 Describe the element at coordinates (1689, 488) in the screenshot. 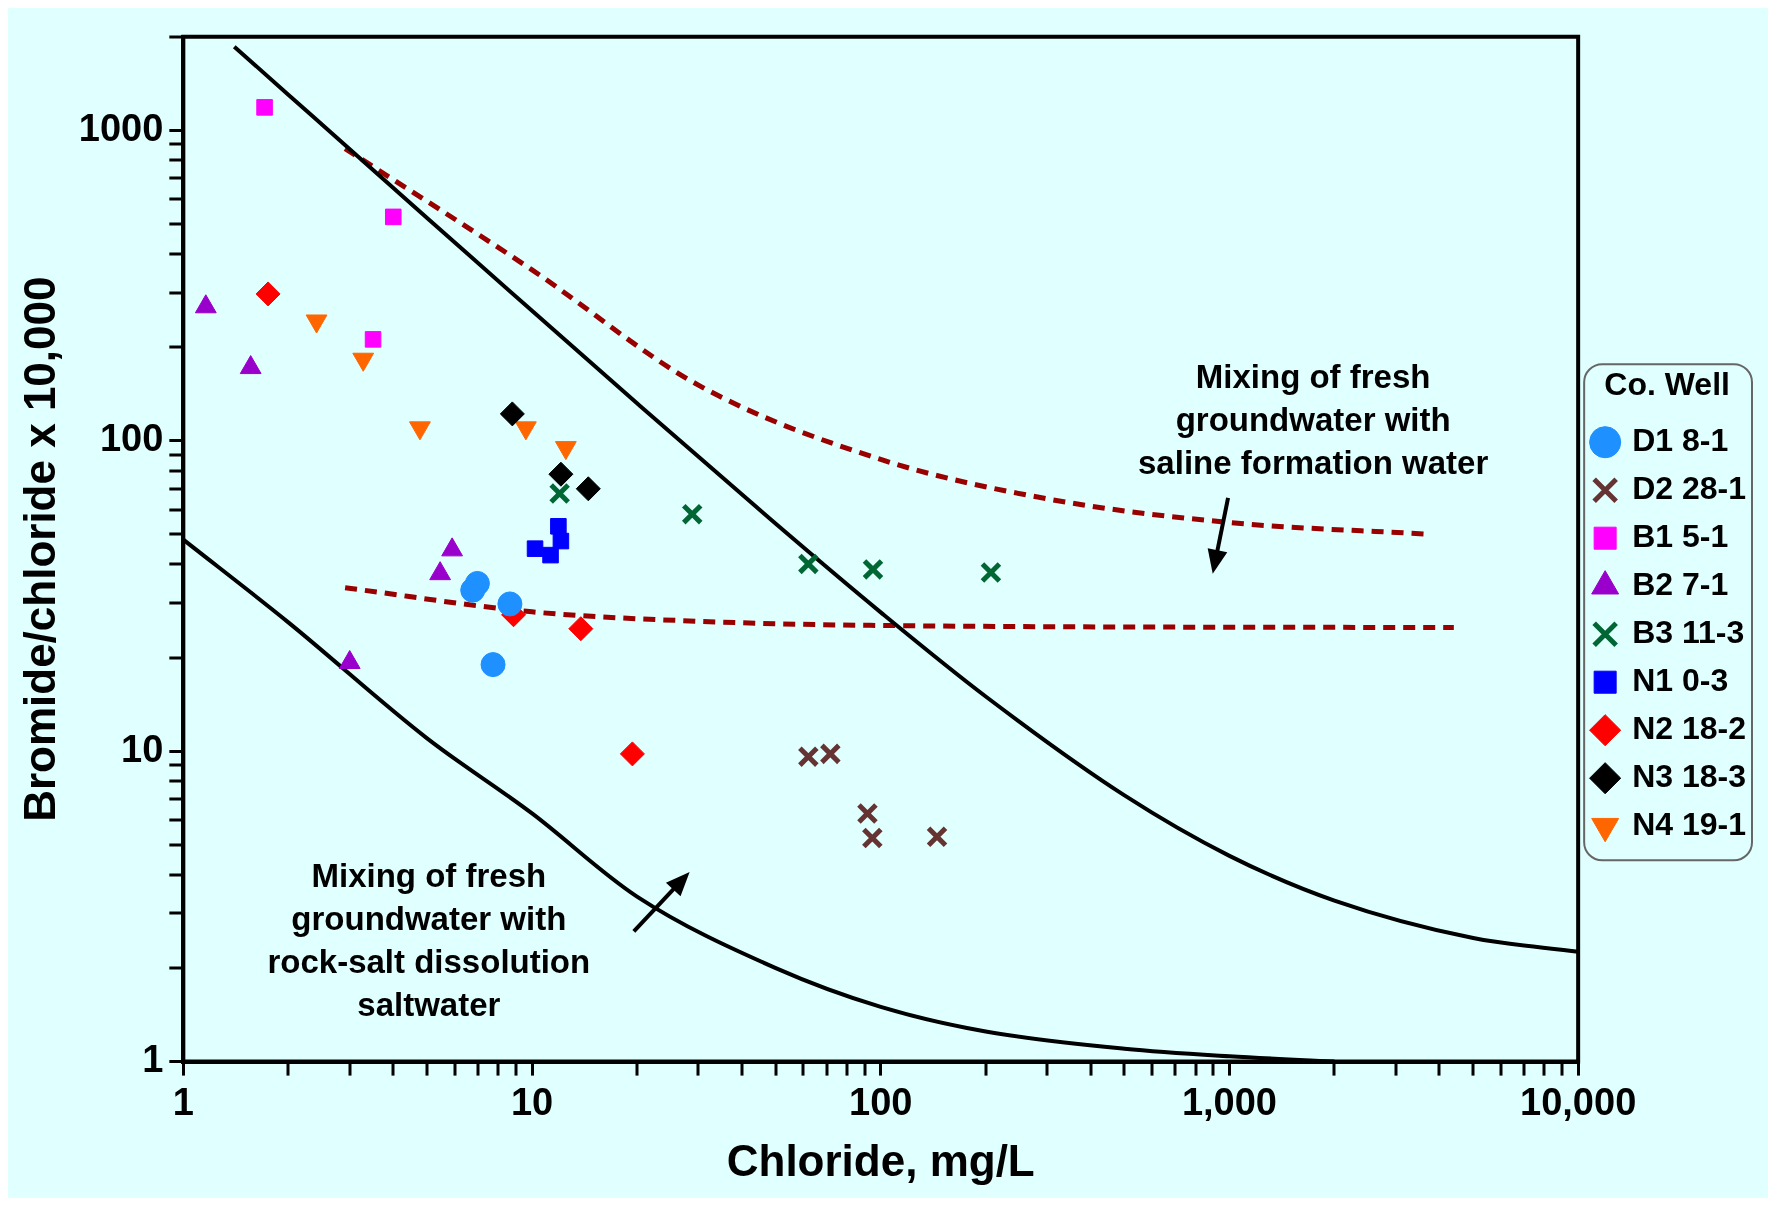

I see `legend-label: D2 28-1` at that location.